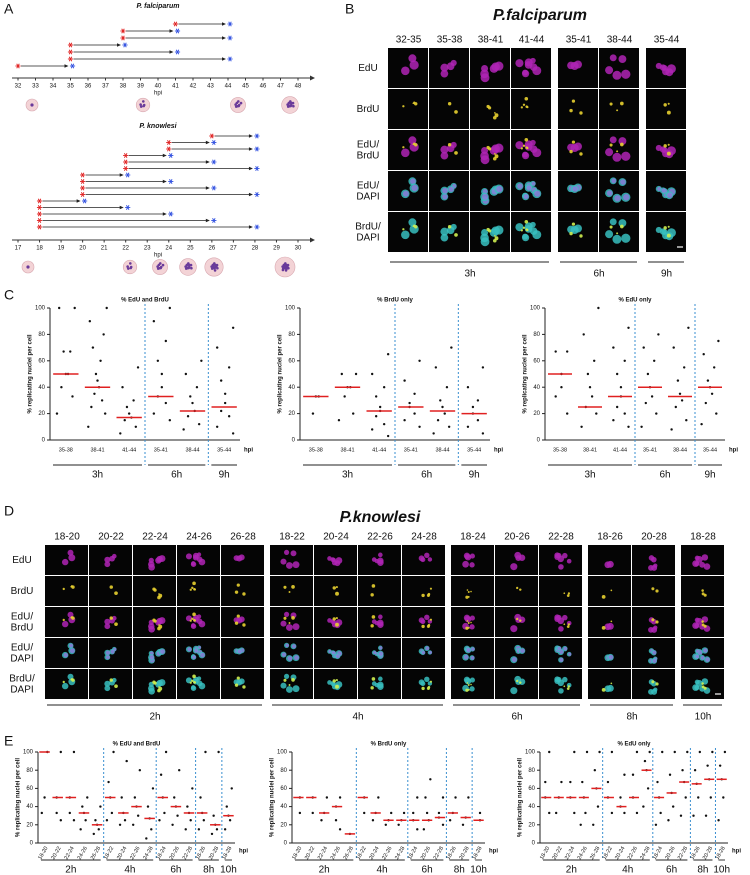  What do you see at coordinates (349, 9) in the screenshot?
I see `panel-label: B` at bounding box center [349, 9].